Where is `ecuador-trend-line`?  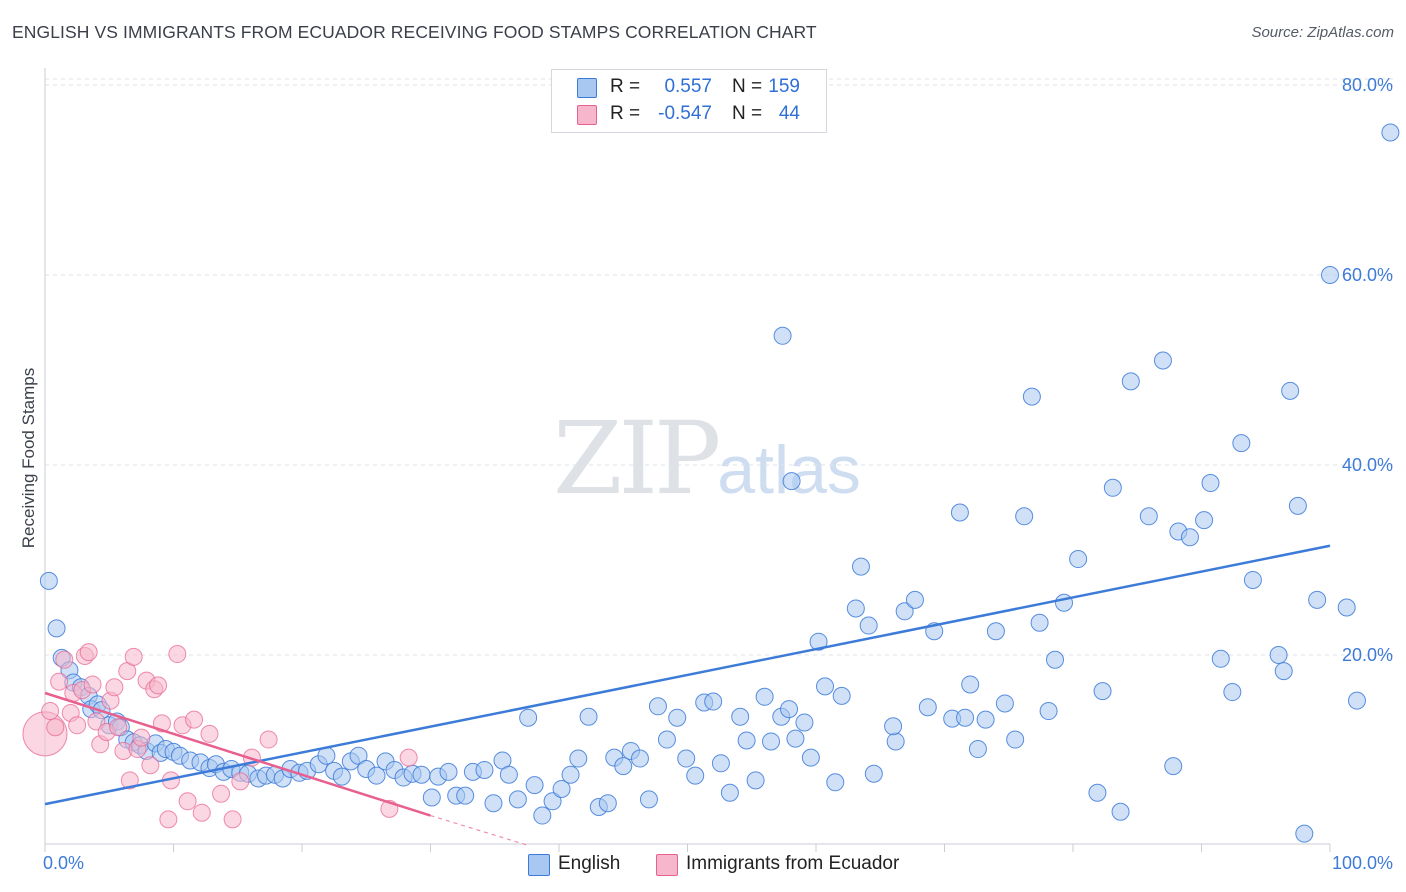 ecuador-trend-line is located at coordinates (237, 754).